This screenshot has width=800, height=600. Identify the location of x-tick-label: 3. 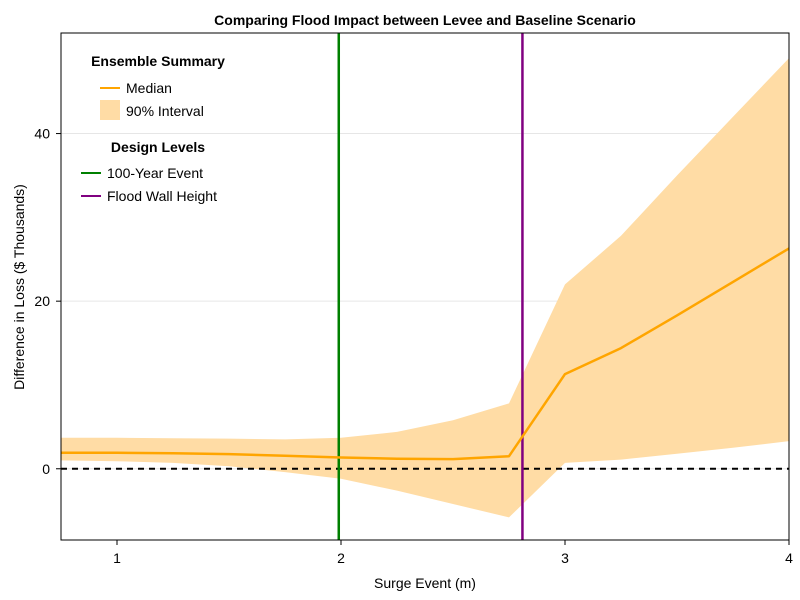
(565, 558).